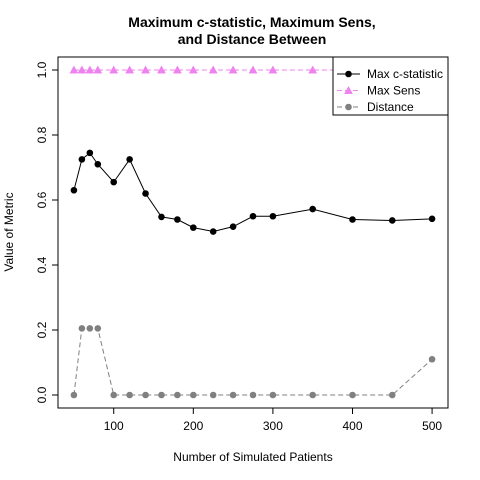 The height and width of the screenshot is (480, 480). I want to click on x-axis: 100 200 300 400 500, so click(273, 420).